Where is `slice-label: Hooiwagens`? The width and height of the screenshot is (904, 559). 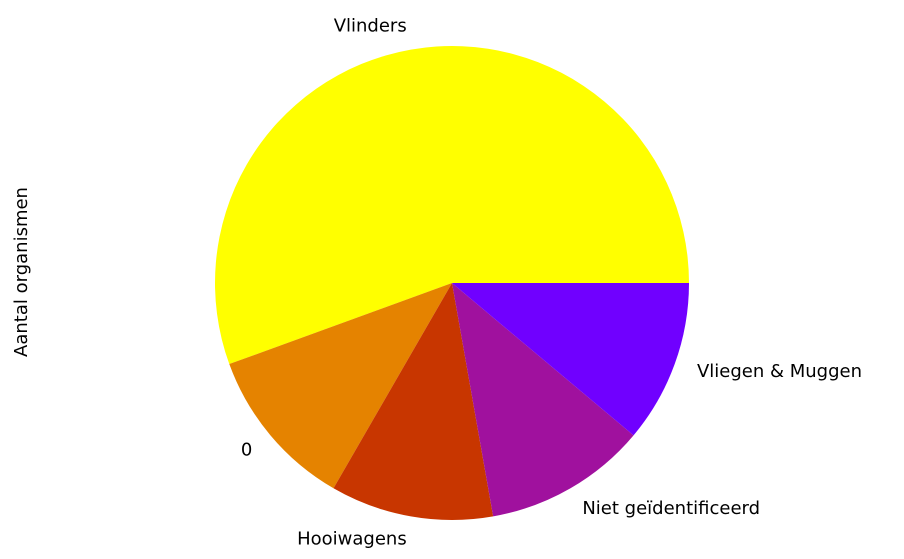 slice-label: Hooiwagens is located at coordinates (352, 539).